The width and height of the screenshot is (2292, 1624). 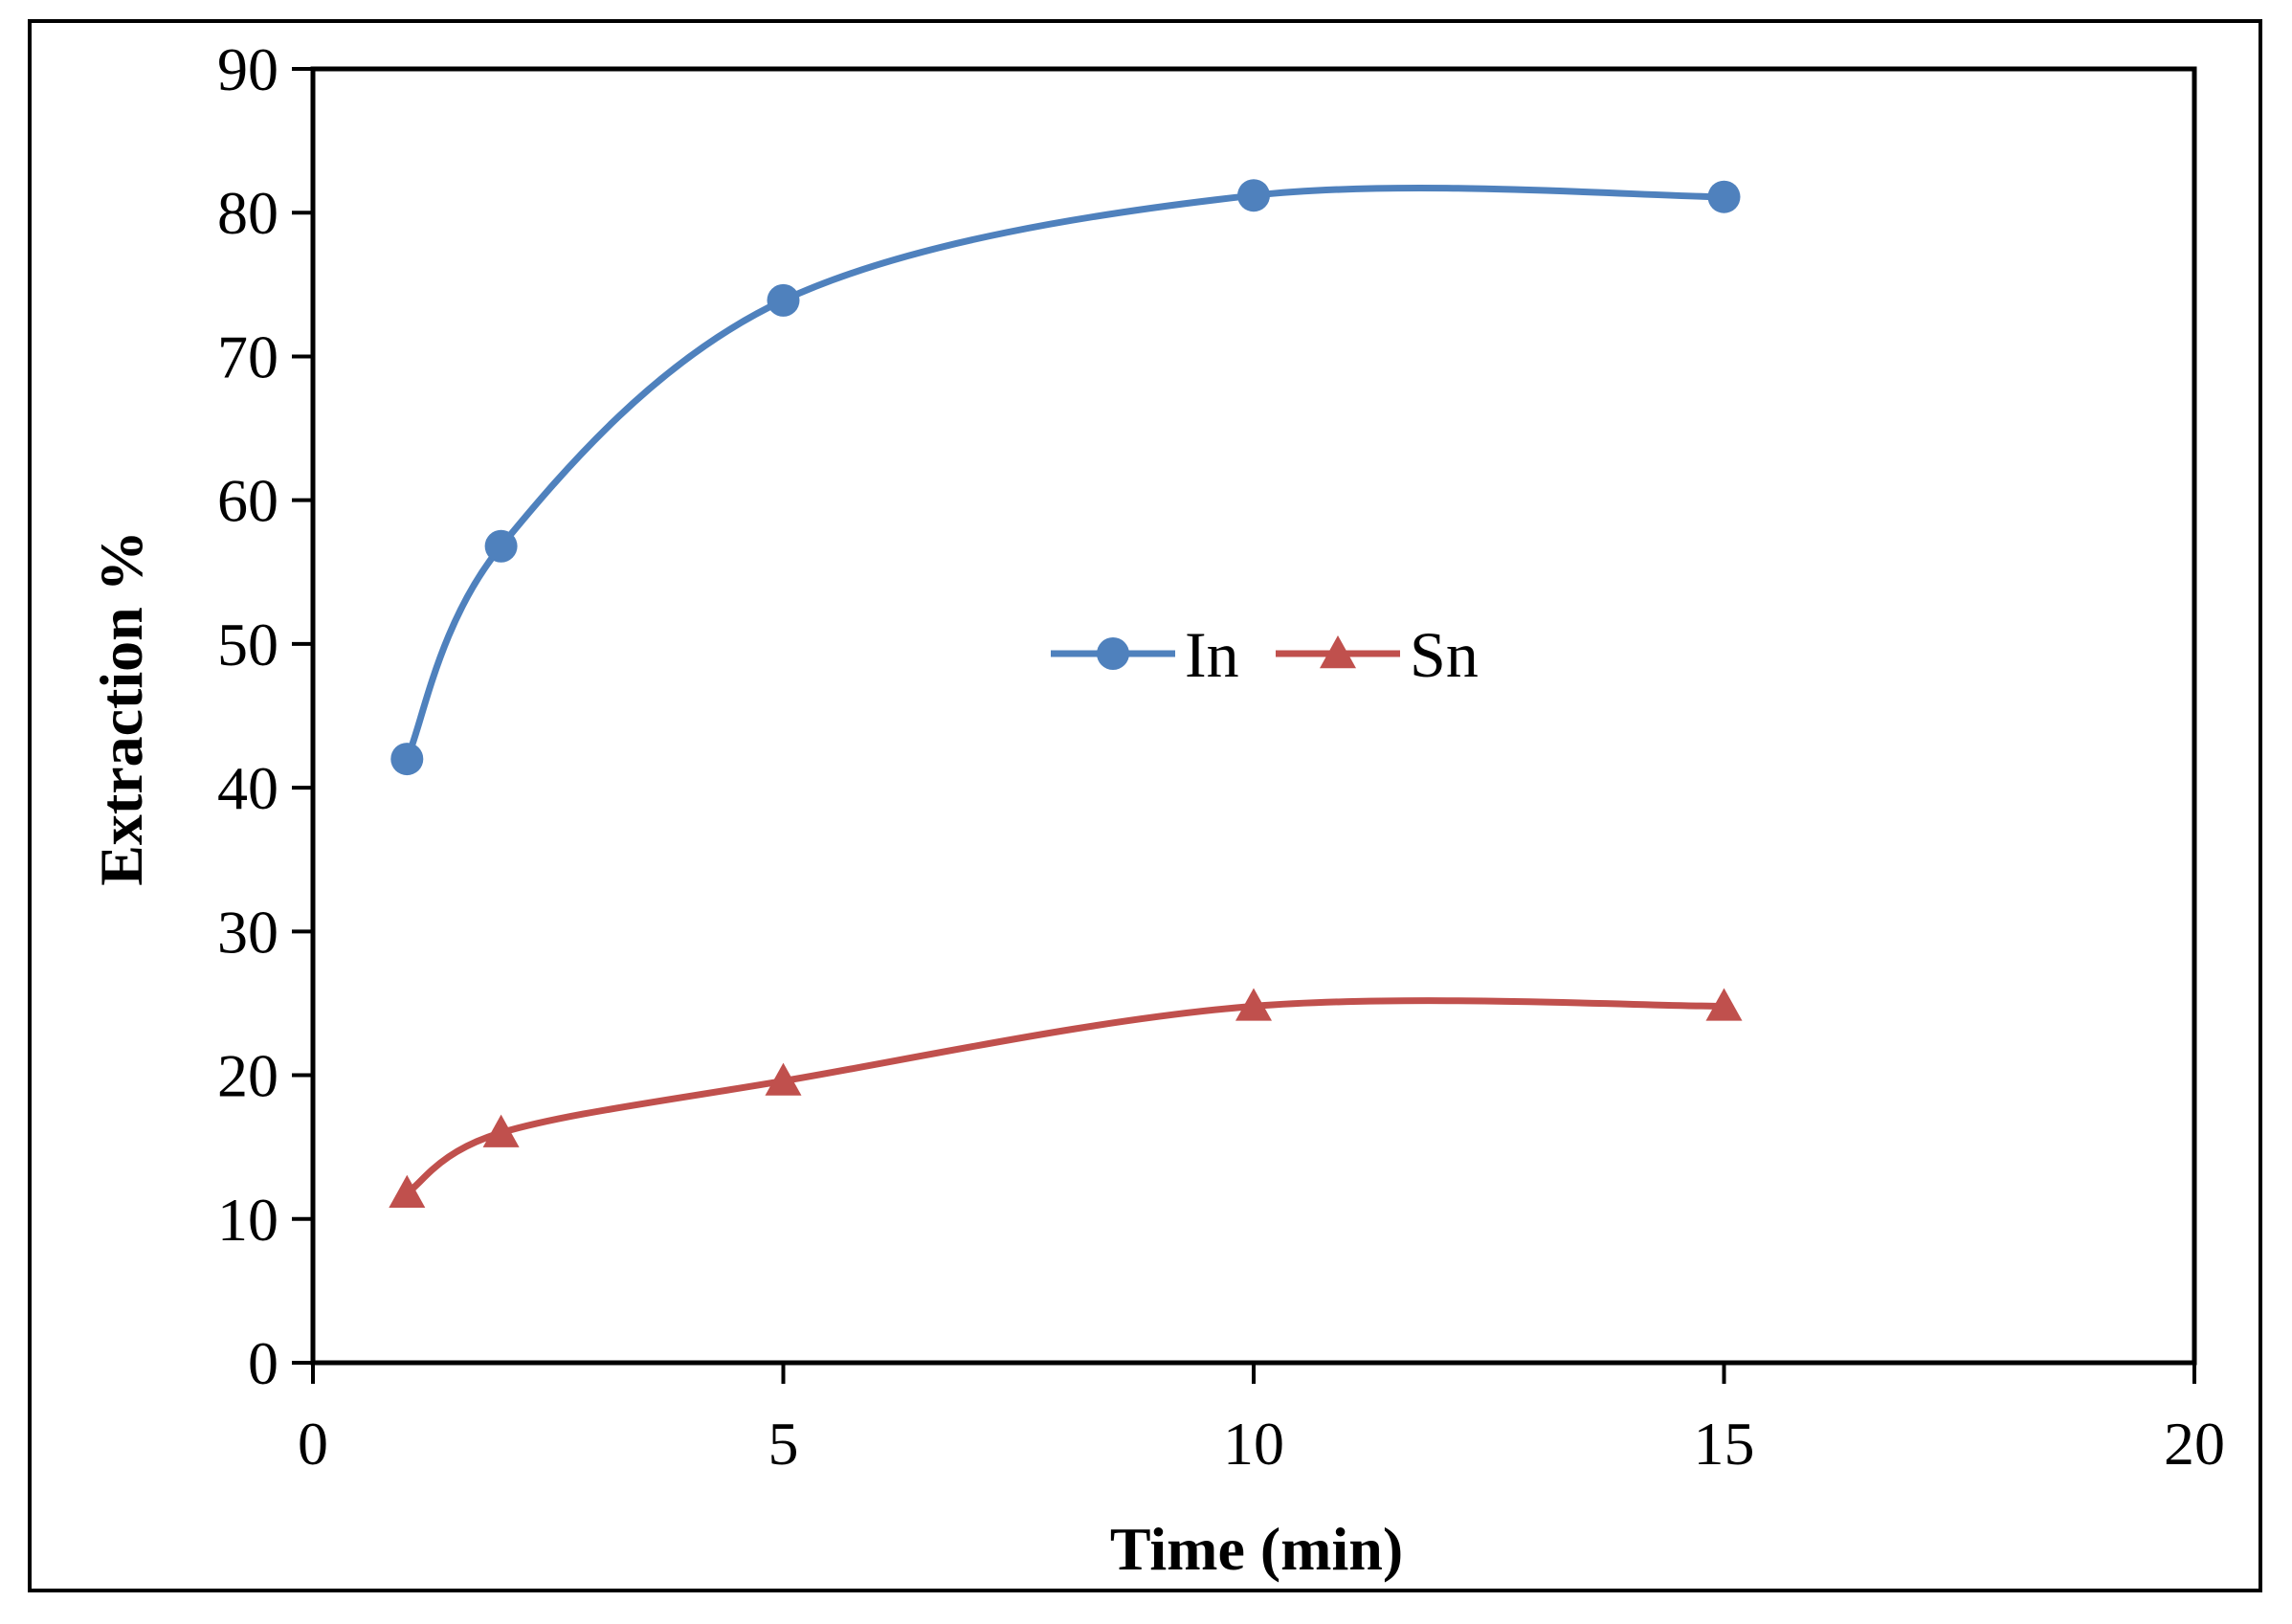 I want to click on y-tick-label: 60, so click(x=247, y=501).